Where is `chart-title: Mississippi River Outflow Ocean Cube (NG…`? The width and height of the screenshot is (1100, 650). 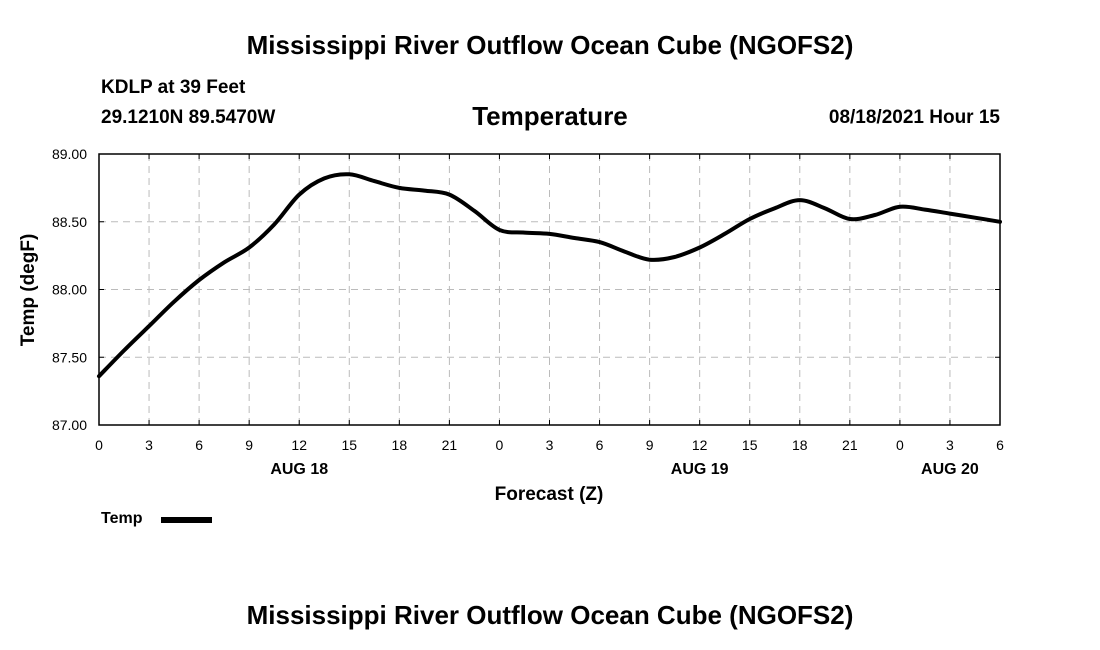 chart-title: Mississippi River Outflow Ocean Cube (NG… is located at coordinates (550, 45).